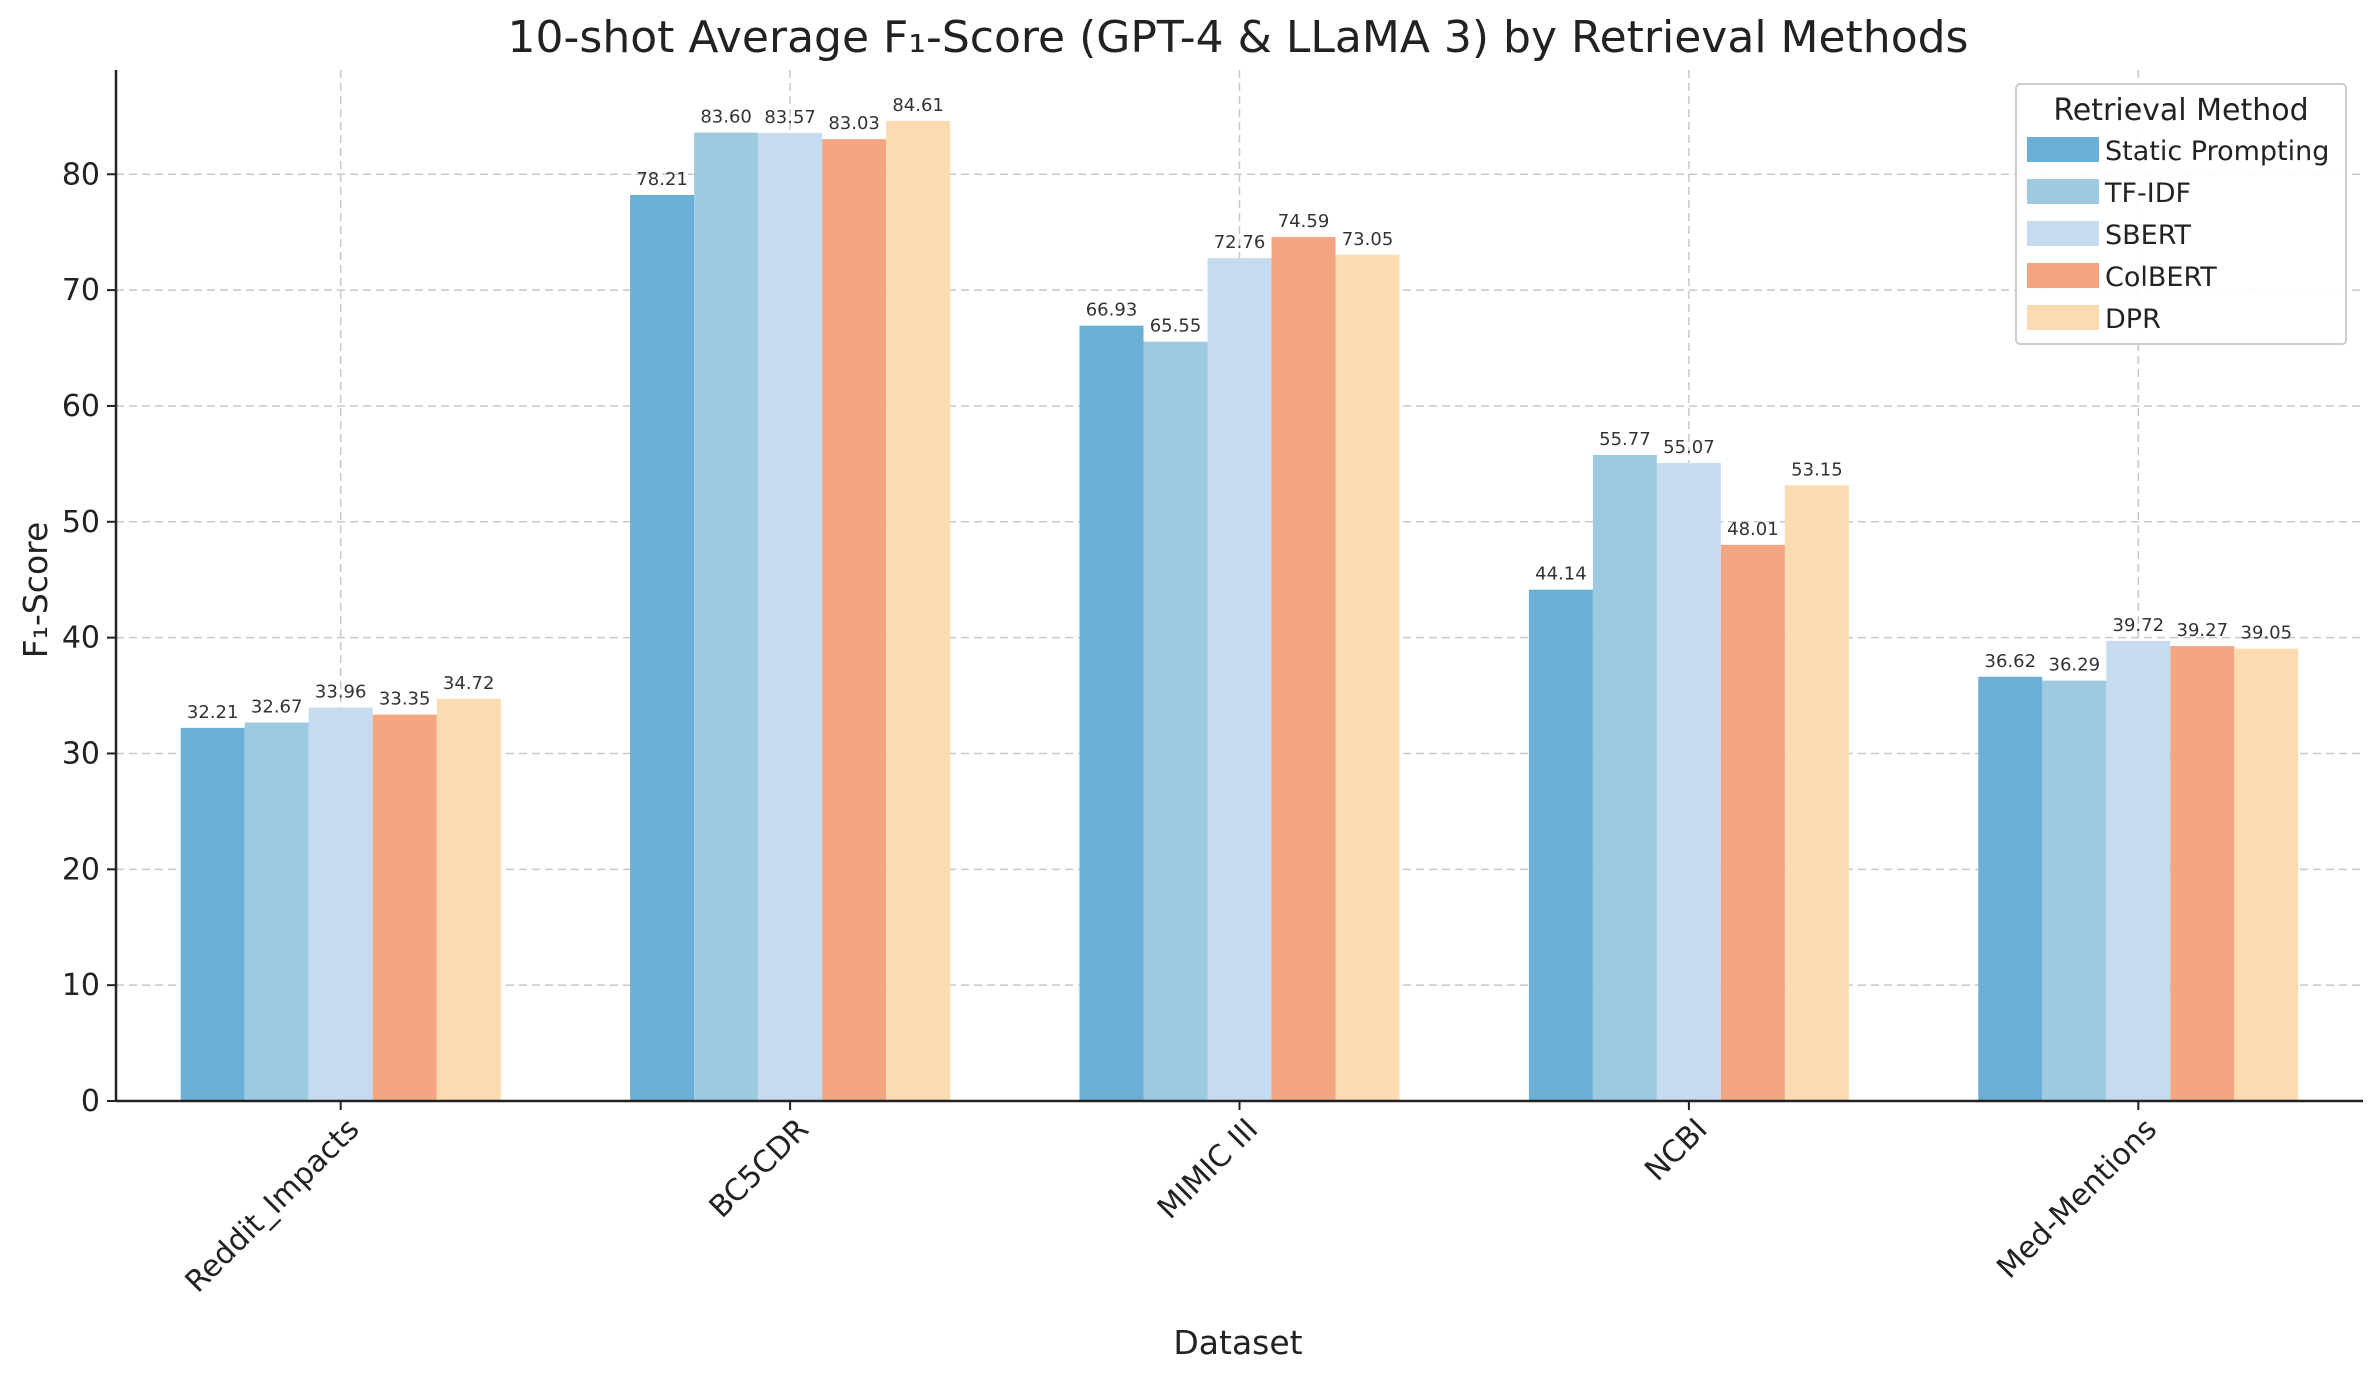  I want to click on bar-tf-idf-reddit-impacts, so click(276, 911).